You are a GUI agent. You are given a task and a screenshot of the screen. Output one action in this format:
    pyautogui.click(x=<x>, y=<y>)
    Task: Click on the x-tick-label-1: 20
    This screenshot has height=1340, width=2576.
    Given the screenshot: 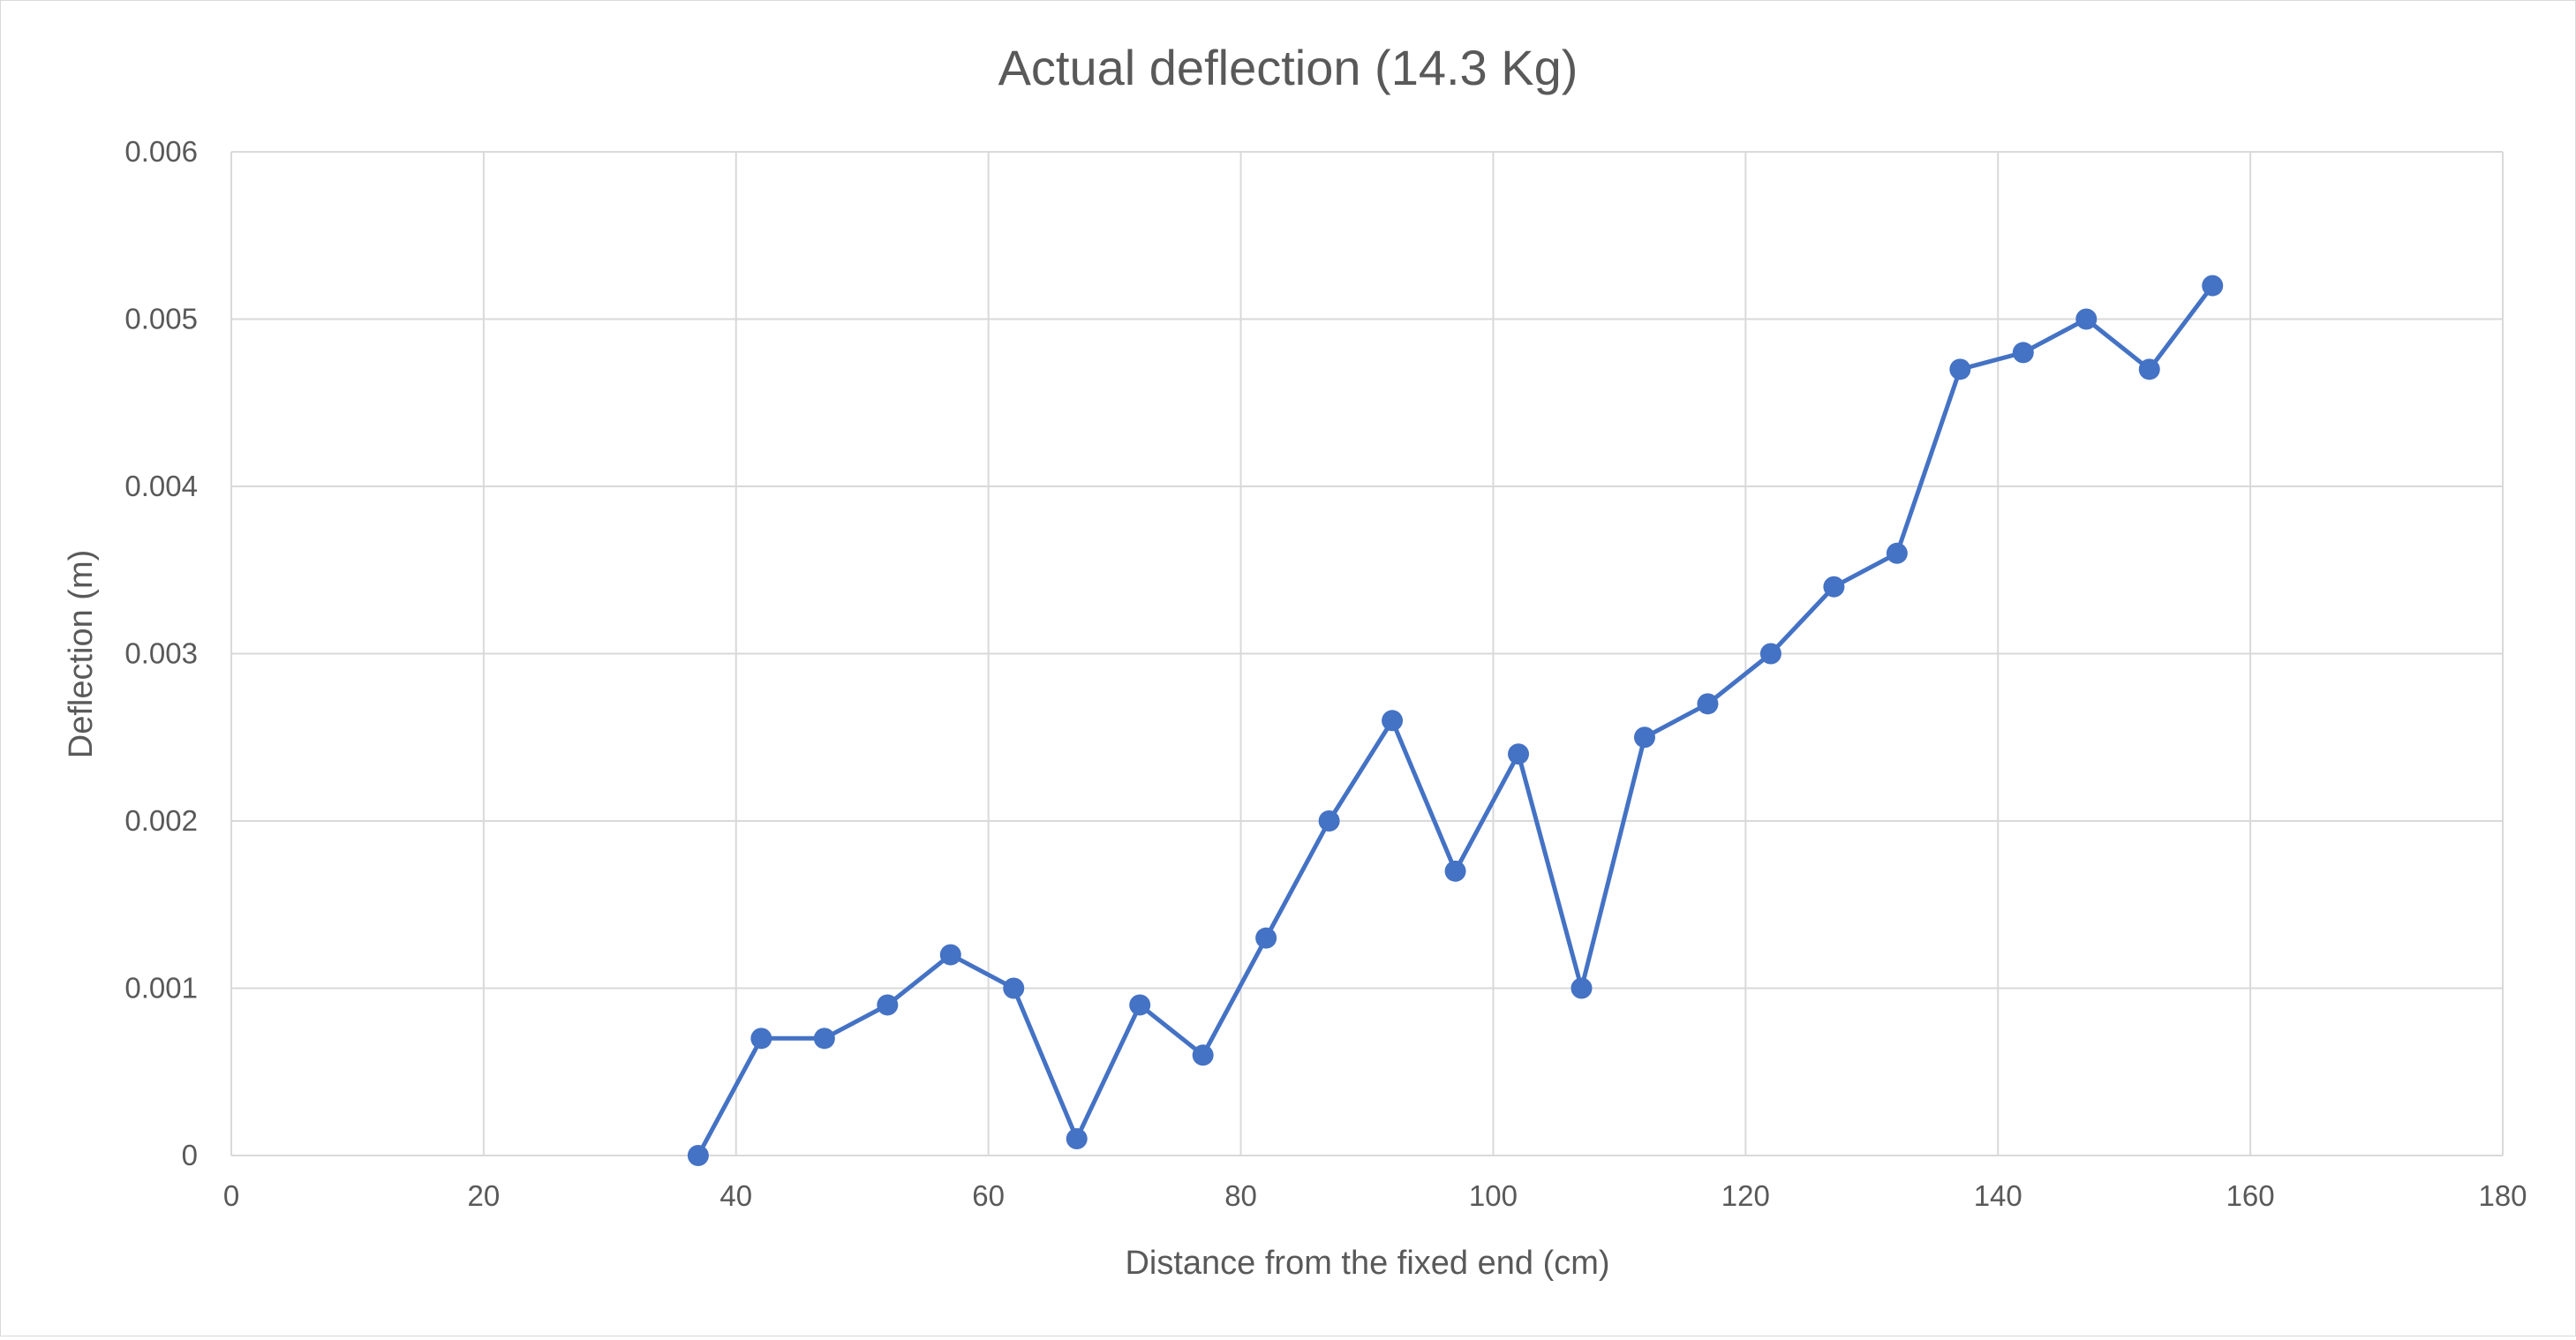 What is the action you would take?
    pyautogui.click(x=485, y=1195)
    